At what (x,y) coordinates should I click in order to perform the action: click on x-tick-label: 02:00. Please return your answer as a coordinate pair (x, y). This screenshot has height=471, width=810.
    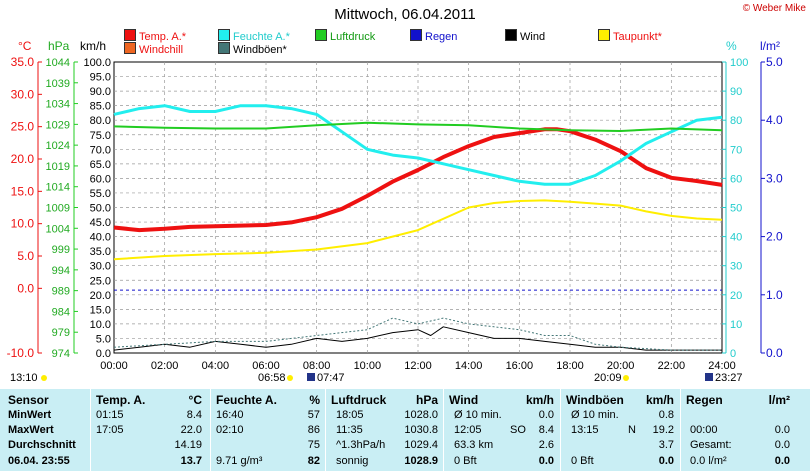
    Looking at the image, I should click on (165, 366).